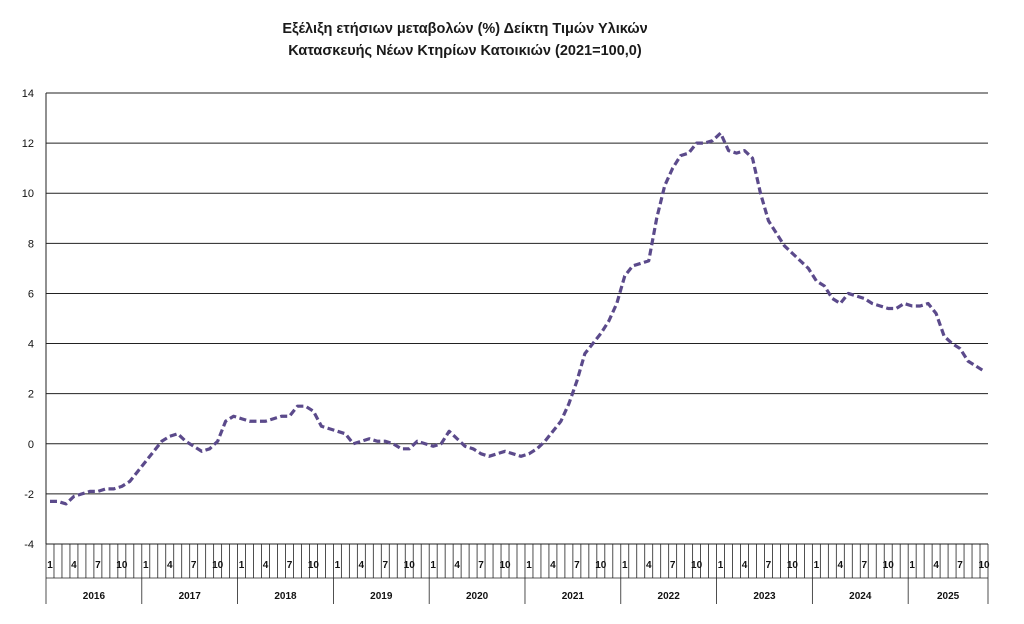 Image resolution: width=1024 pixels, height=624 pixels. What do you see at coordinates (29, 545) in the screenshot?
I see `y-tick-label: -4` at bounding box center [29, 545].